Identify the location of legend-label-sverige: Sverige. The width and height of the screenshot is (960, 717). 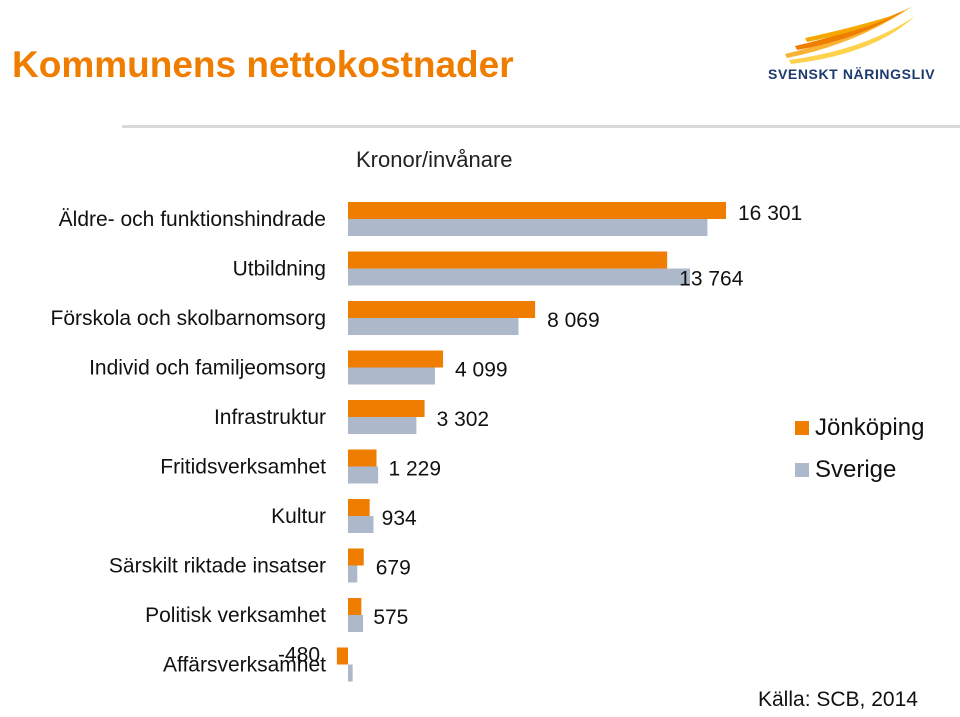
(856, 469).